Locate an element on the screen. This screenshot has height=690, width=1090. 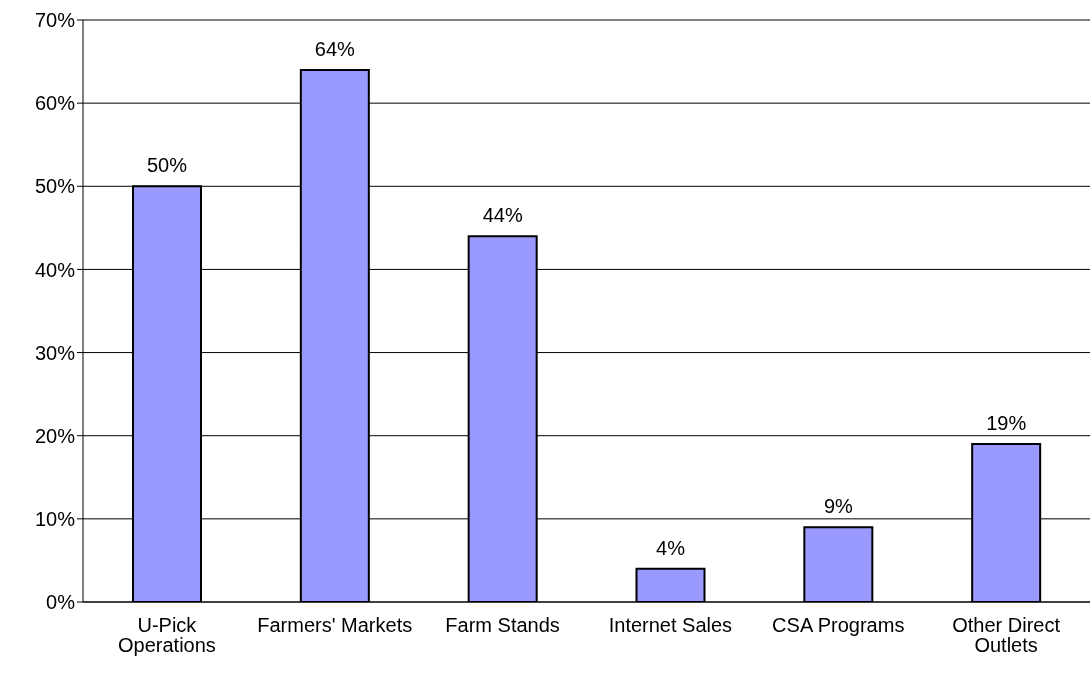
x-tick-label: Farmers' Markets is located at coordinates (335, 625).